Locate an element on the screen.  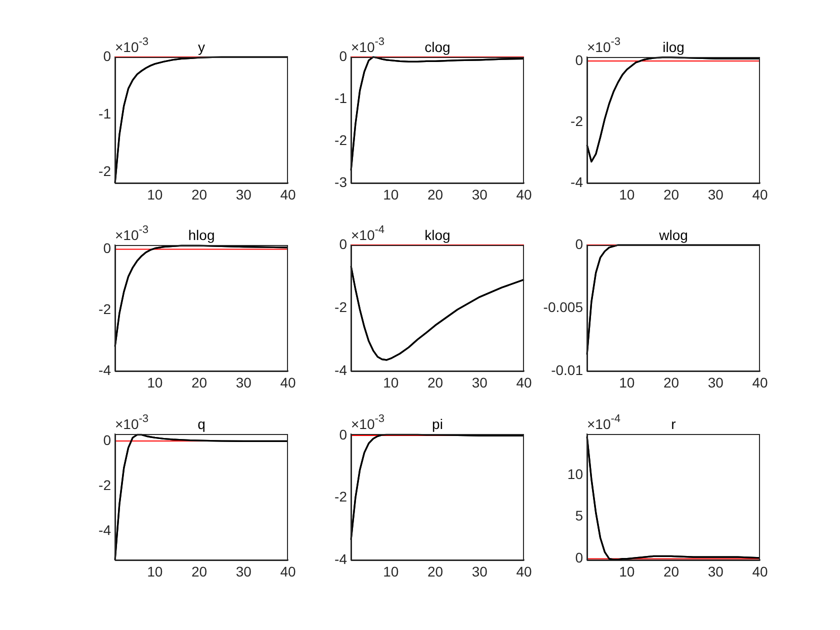
chart-title: q is located at coordinates (202, 424).